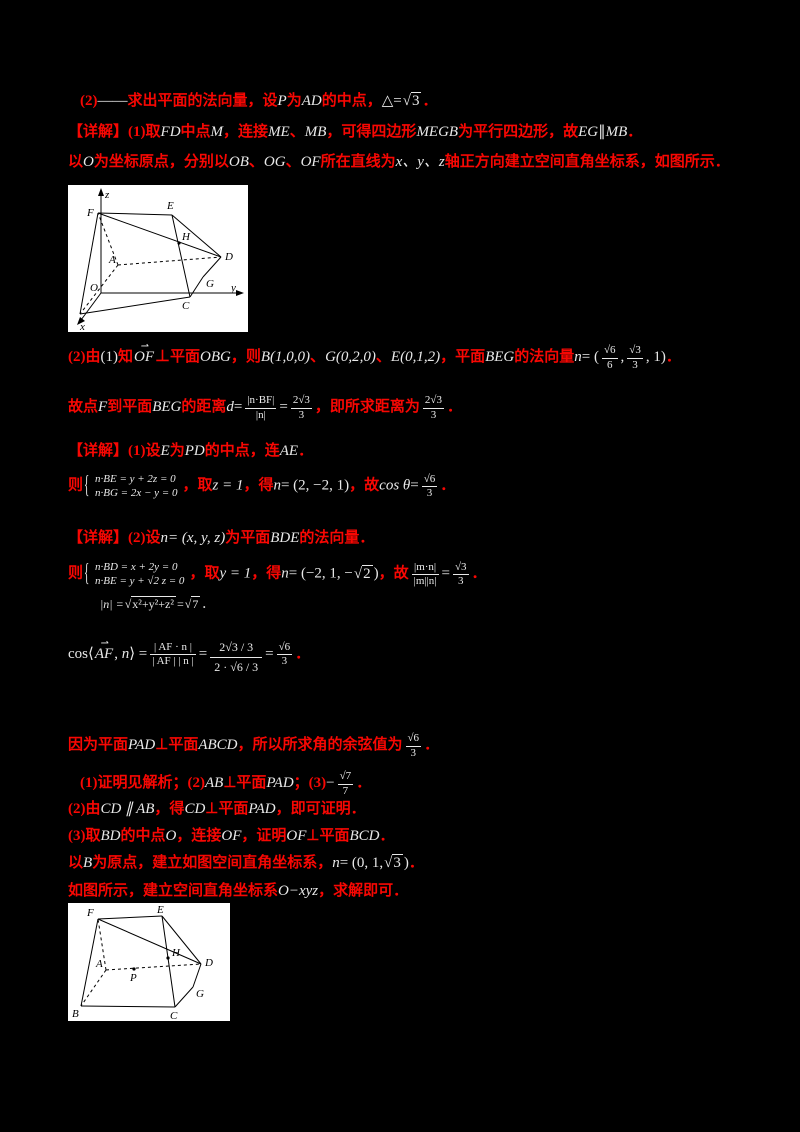 The width and height of the screenshot is (800, 1132). Describe the element at coordinates (261, 407) in the screenshot. I see `frac-segment: |n·BF| |n|` at that location.